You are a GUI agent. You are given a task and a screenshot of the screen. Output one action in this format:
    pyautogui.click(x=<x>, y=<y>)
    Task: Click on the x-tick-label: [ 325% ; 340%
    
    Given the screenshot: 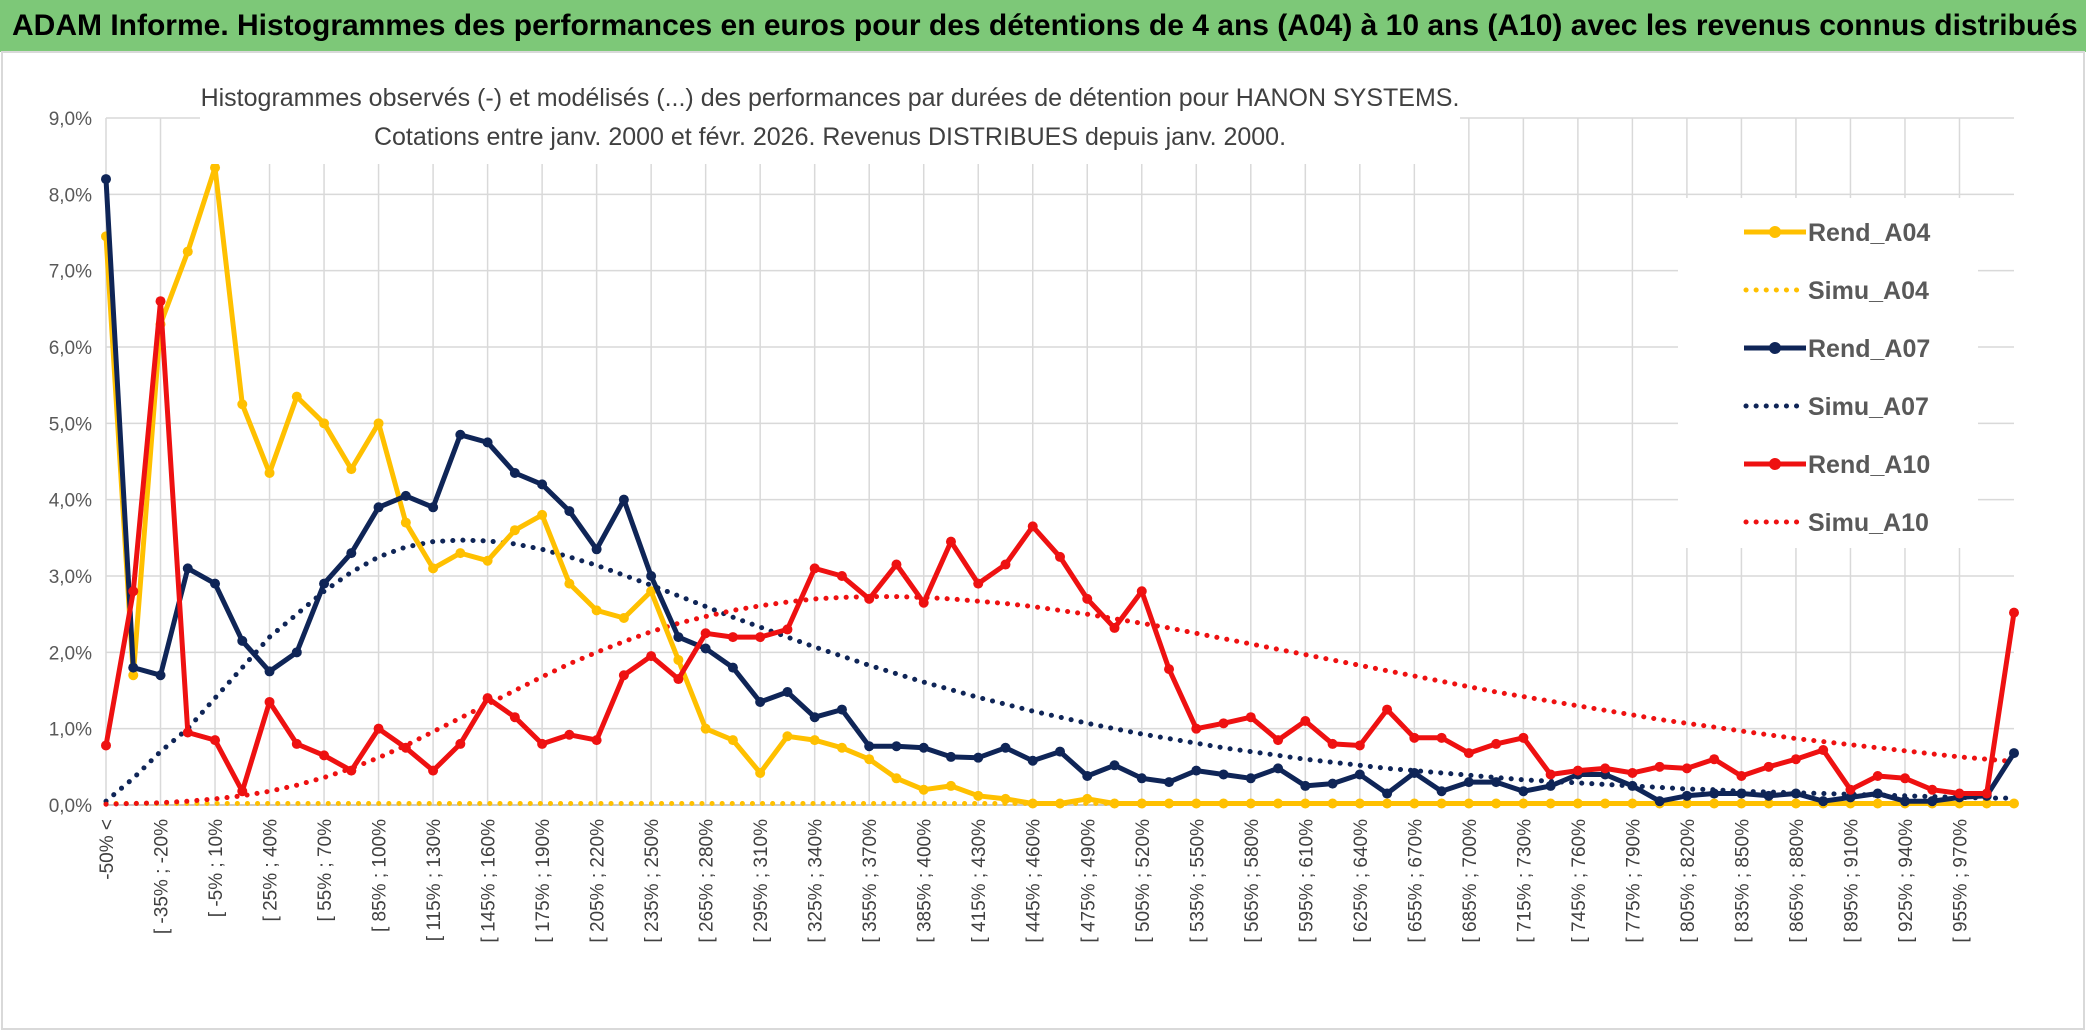 What is the action you would take?
    pyautogui.click(x=816, y=881)
    